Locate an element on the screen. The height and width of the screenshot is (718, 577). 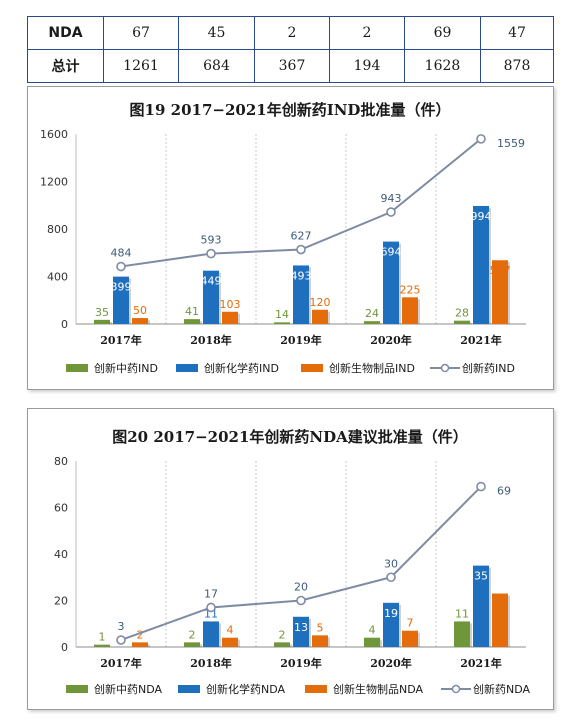
bar-data-label: 120 is located at coordinates (320, 302).